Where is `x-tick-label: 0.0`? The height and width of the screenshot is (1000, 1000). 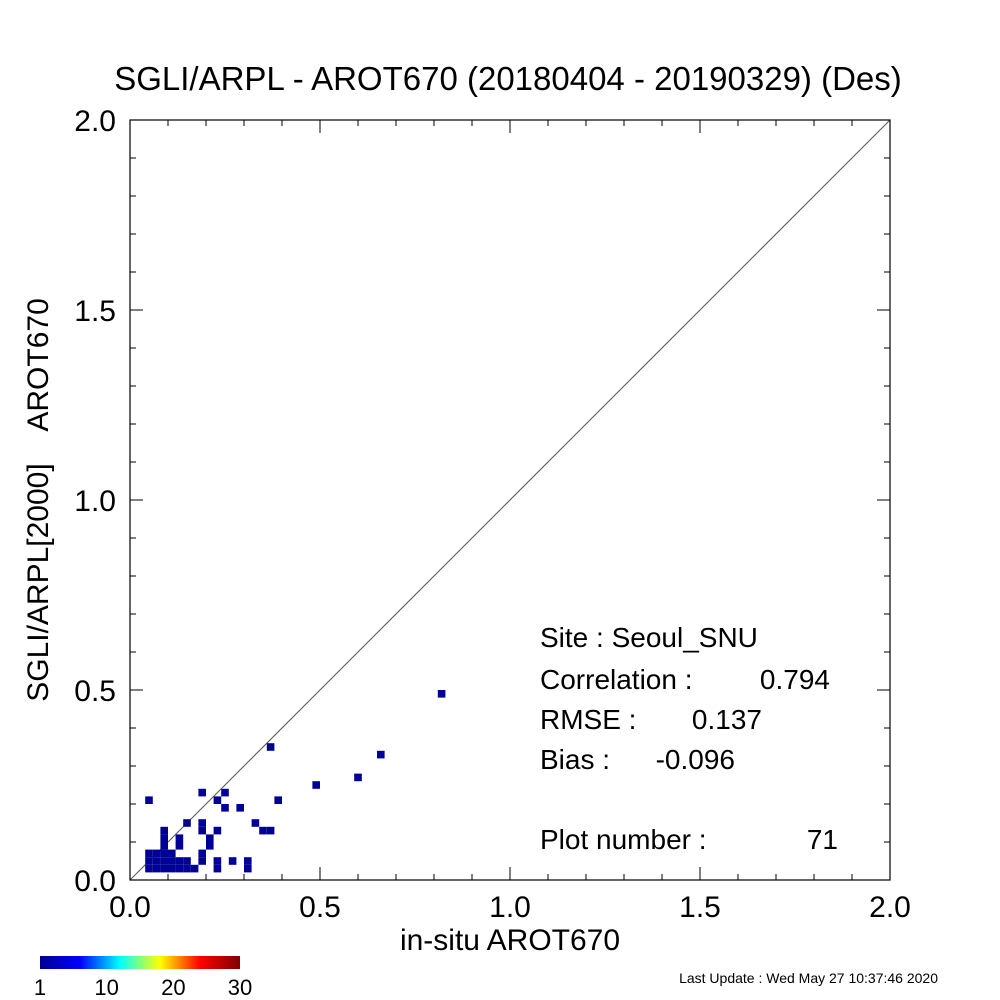 x-tick-label: 0.0 is located at coordinates (130, 907).